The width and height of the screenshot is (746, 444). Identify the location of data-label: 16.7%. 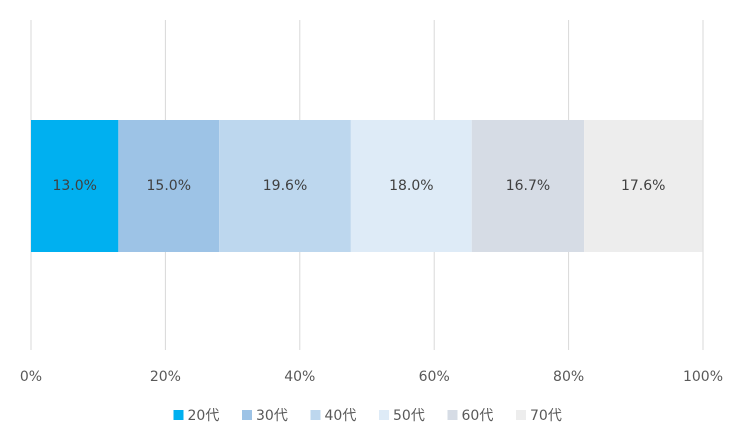
(528, 186).